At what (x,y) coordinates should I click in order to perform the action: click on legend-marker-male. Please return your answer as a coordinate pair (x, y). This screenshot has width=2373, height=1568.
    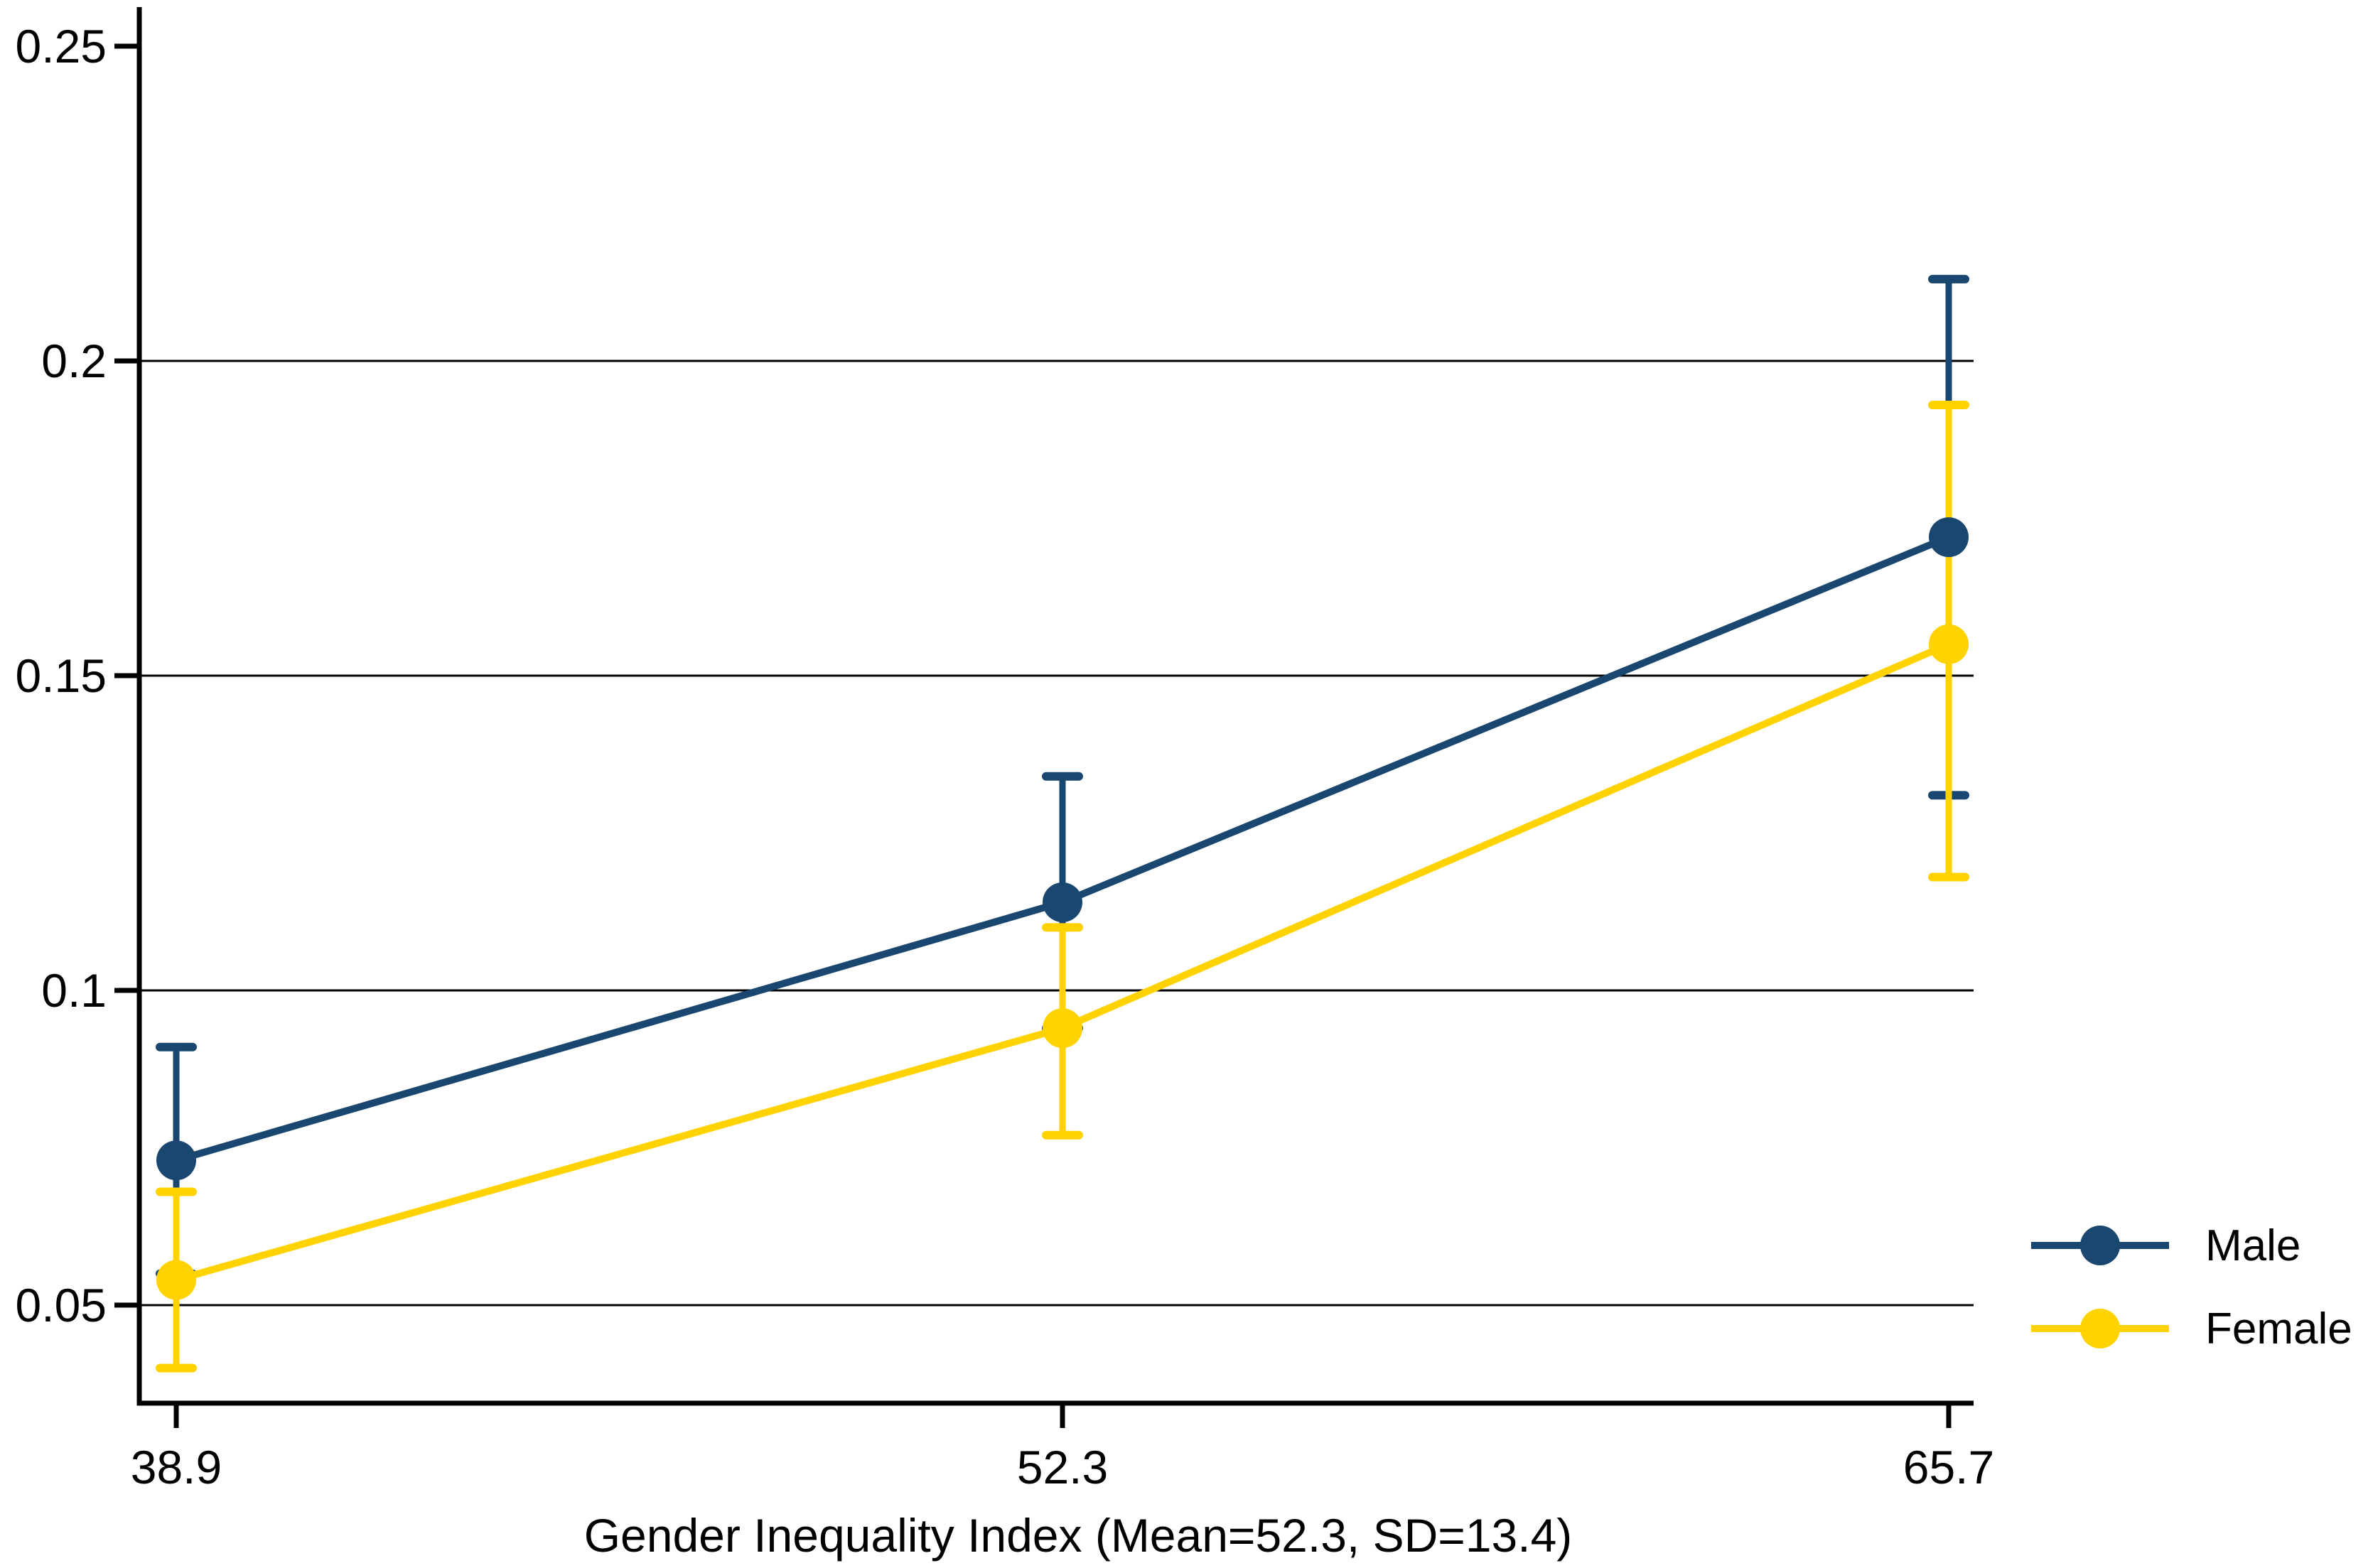
    Looking at the image, I should click on (2100, 1245).